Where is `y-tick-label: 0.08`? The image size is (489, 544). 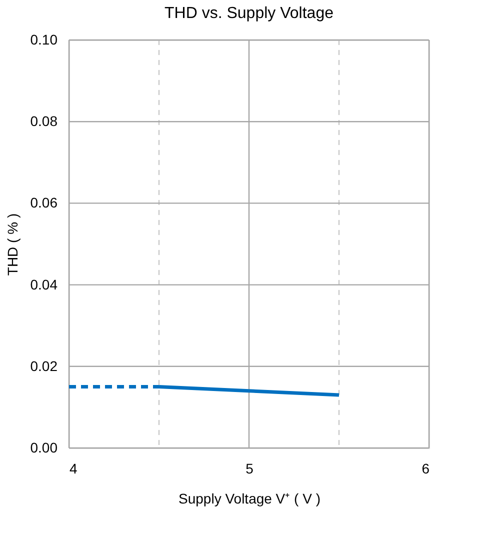 y-tick-label: 0.08 is located at coordinates (44, 121).